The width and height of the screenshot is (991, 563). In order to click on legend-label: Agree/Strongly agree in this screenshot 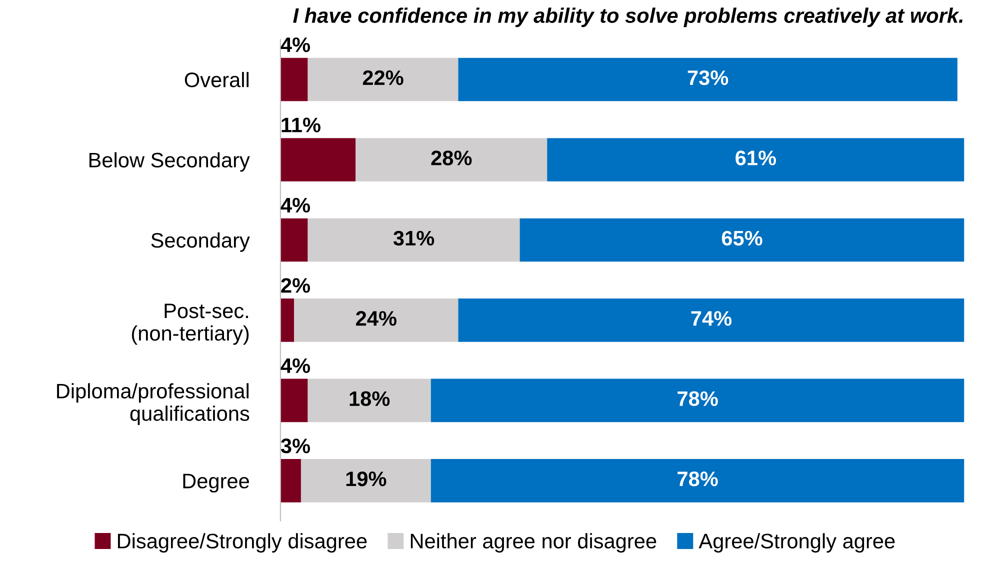, I will do `click(796, 543)`.